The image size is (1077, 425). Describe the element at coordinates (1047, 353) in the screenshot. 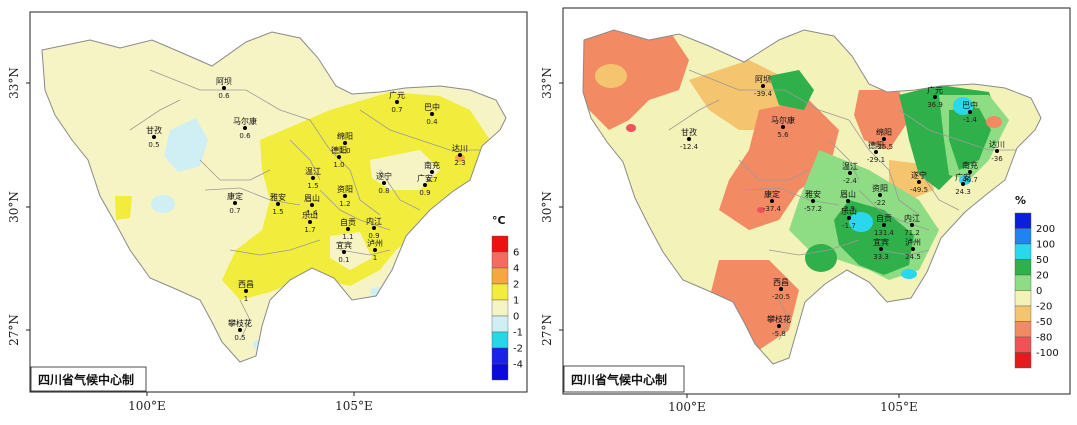

I see `legend-label: -100` at that location.